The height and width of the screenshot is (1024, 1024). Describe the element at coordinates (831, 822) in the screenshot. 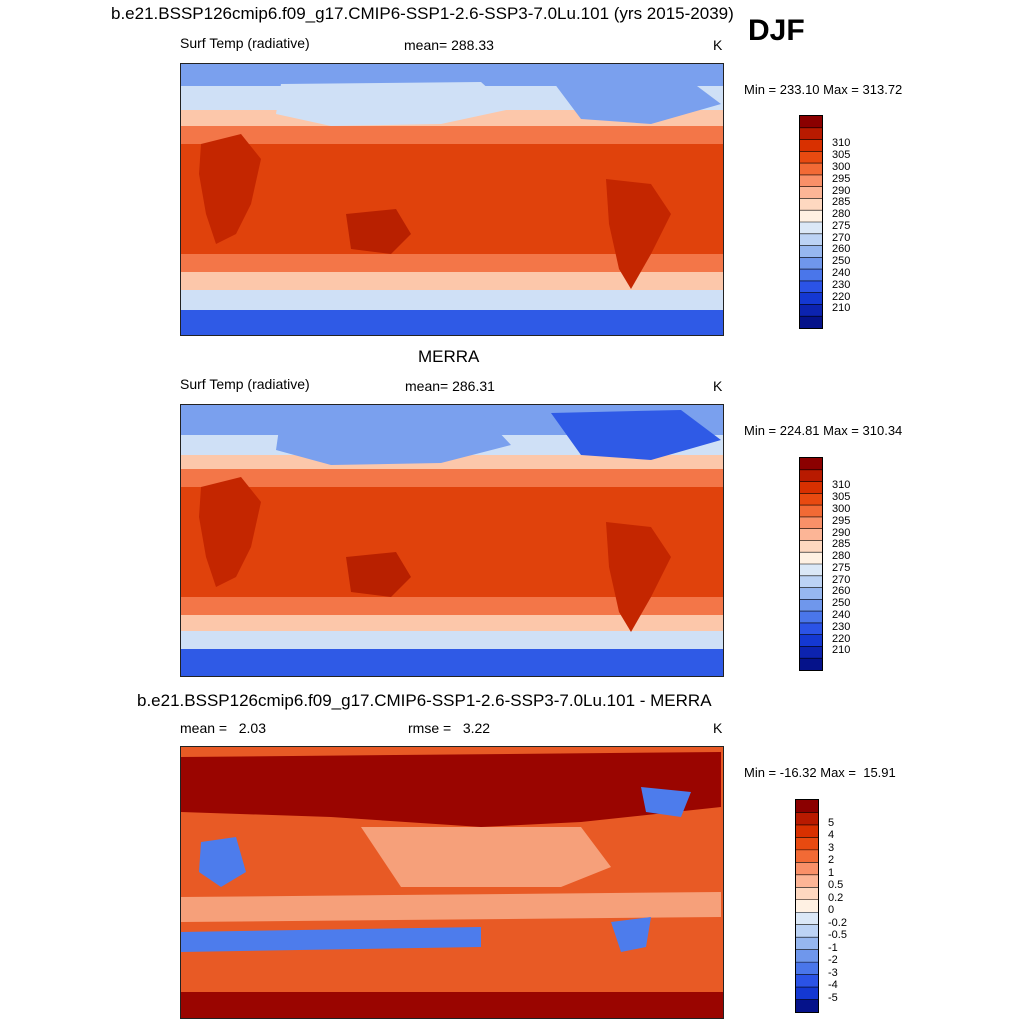

I see `colorbar-tick-label: 5` at that location.